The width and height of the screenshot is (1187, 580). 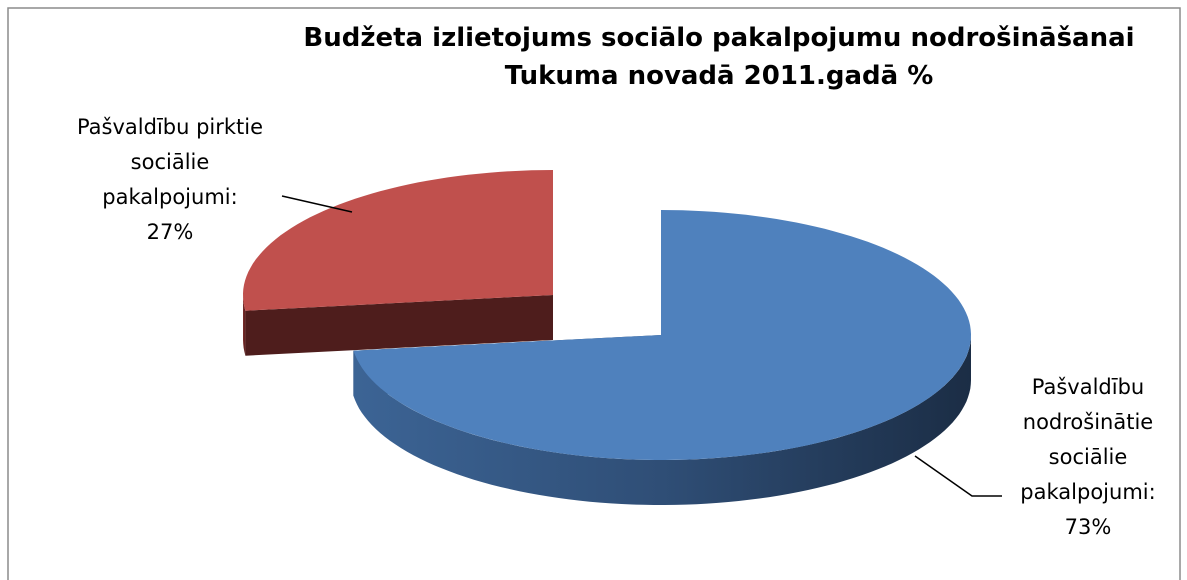 What do you see at coordinates (1088, 527) in the screenshot?
I see `value-label: 73%` at bounding box center [1088, 527].